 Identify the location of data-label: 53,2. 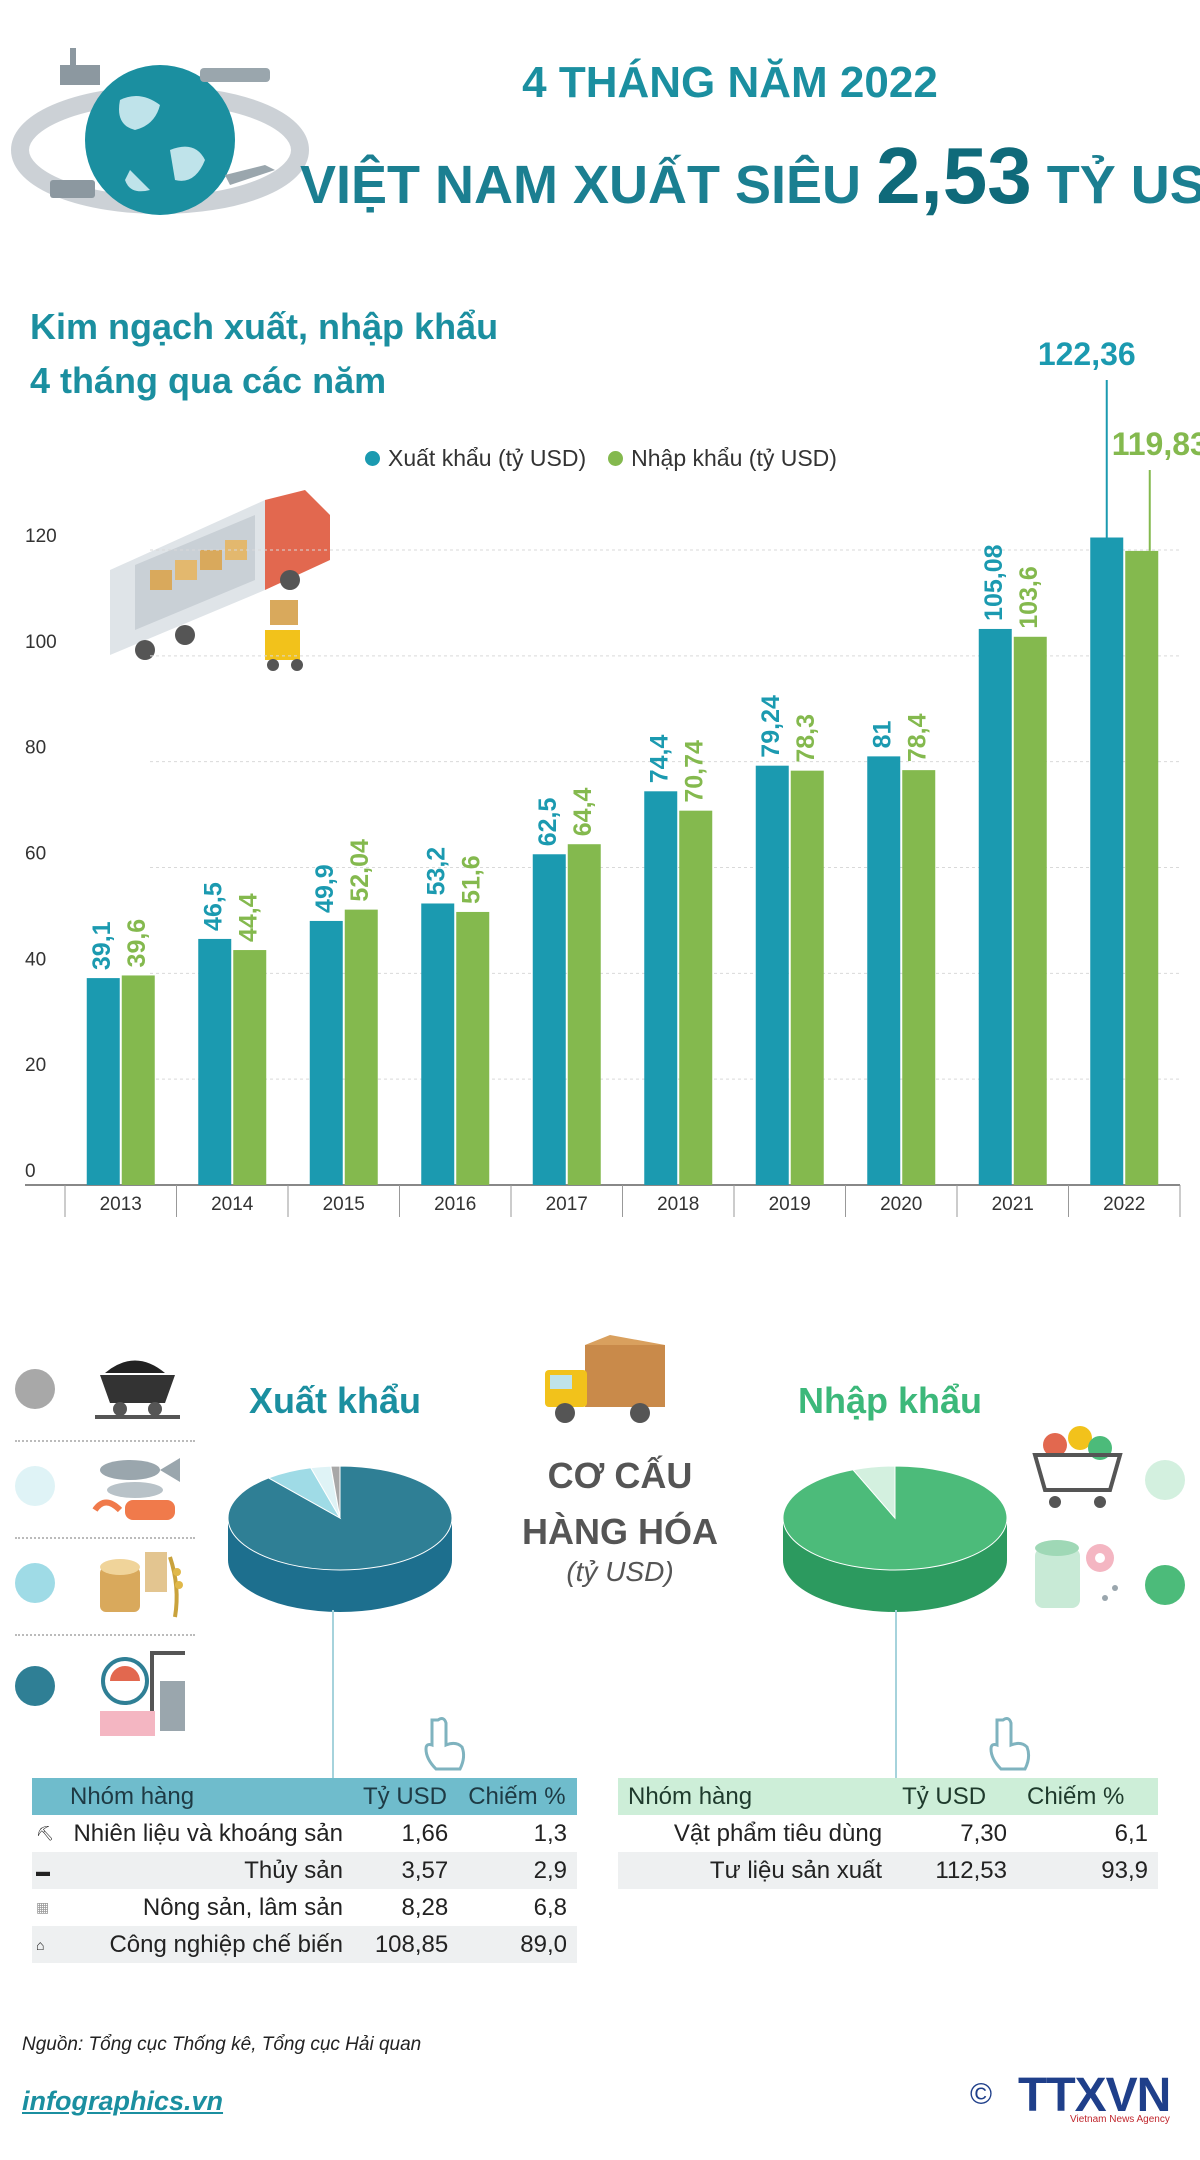
(436, 871).